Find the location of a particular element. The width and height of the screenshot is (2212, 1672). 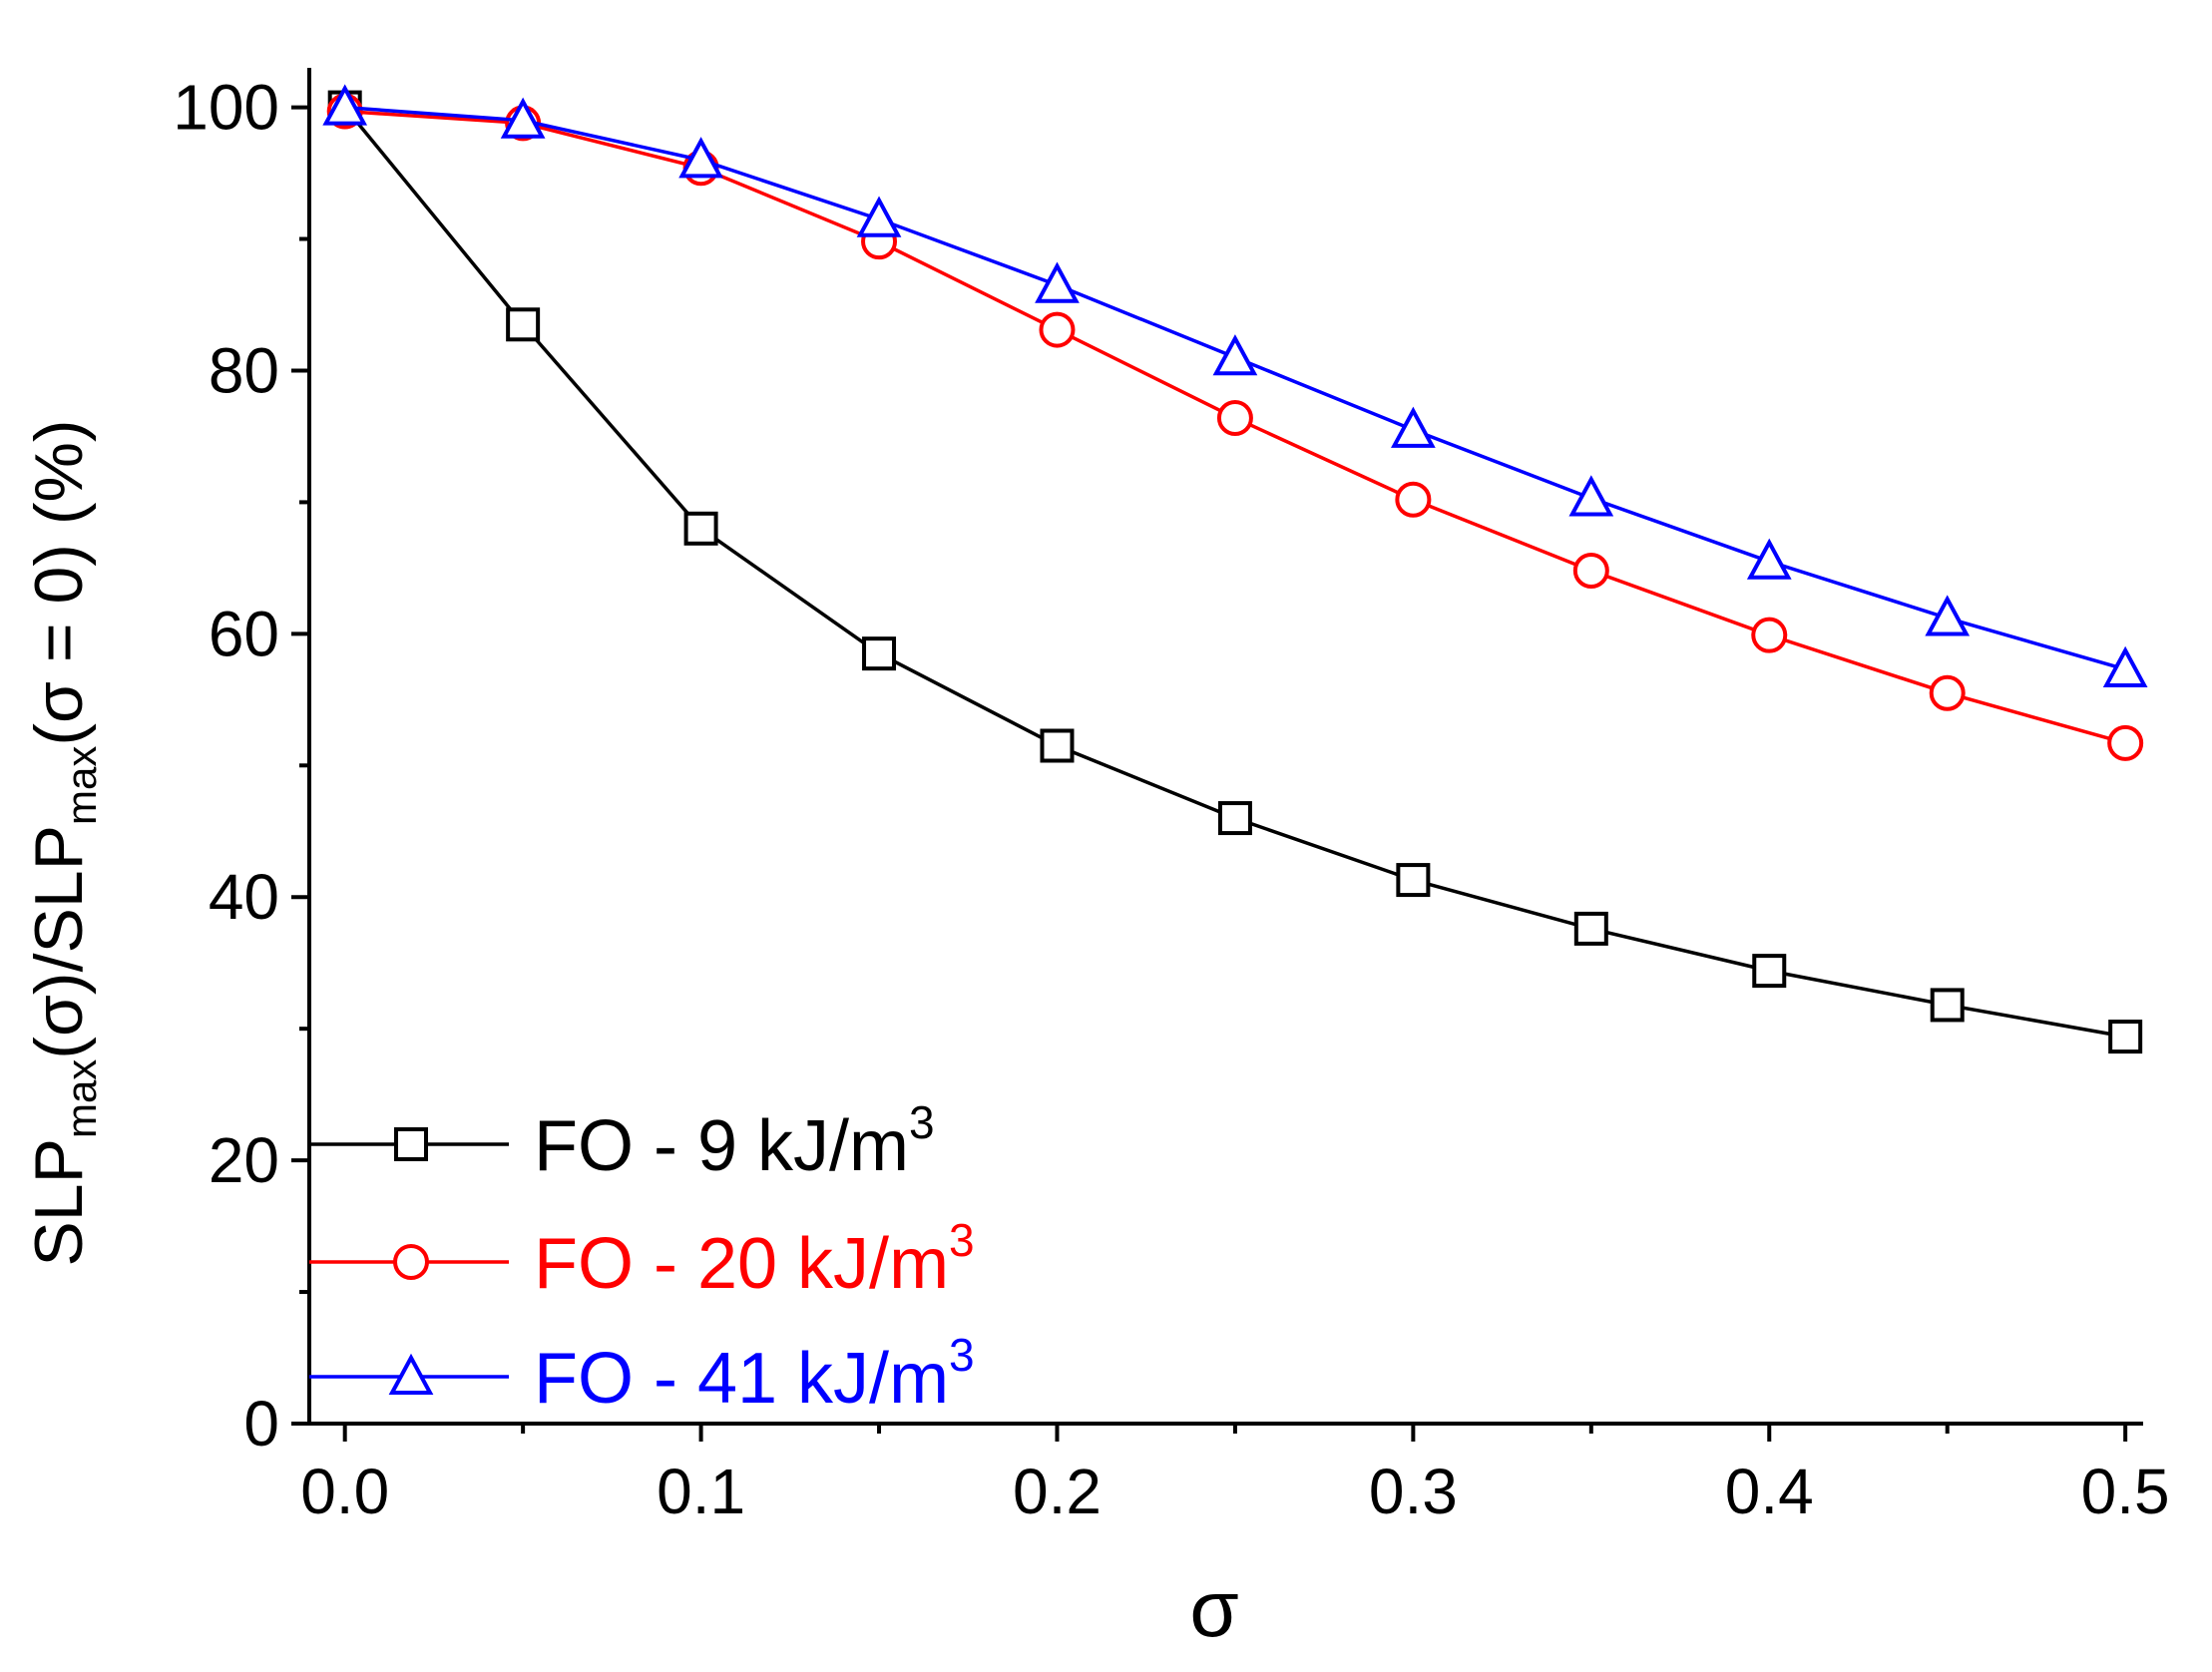

y-tick-label: 100 is located at coordinates (226, 108).